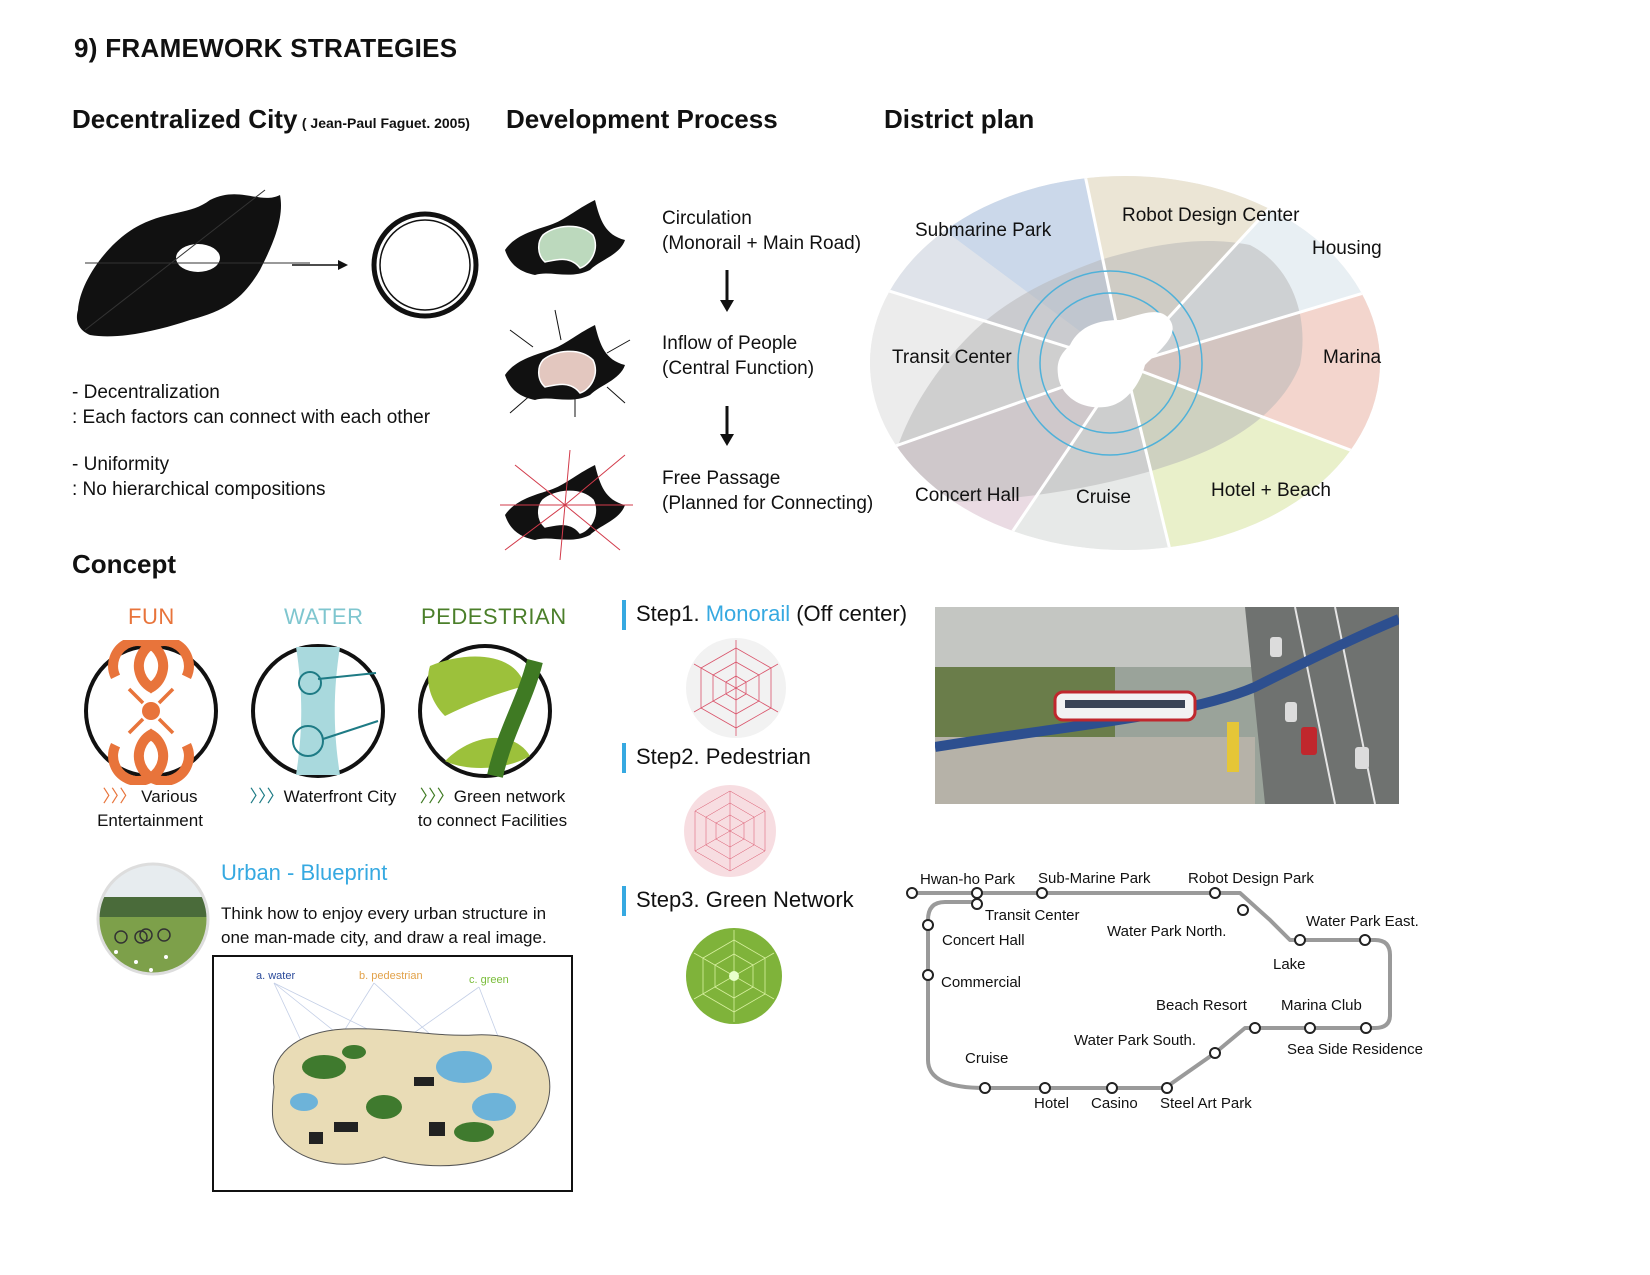 The width and height of the screenshot is (1650, 1275). I want to click on dev-step-2-sub: (Central Function), so click(738, 368).